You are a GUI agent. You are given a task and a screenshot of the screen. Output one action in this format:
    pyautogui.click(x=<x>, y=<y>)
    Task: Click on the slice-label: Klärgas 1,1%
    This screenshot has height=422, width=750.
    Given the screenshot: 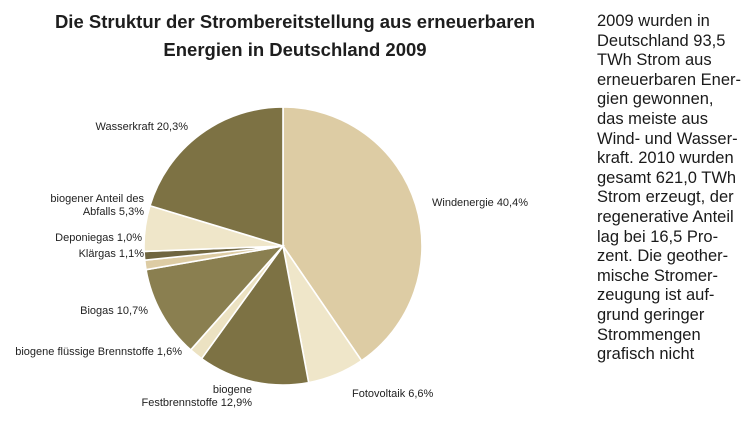 What is the action you would take?
    pyautogui.click(x=112, y=254)
    